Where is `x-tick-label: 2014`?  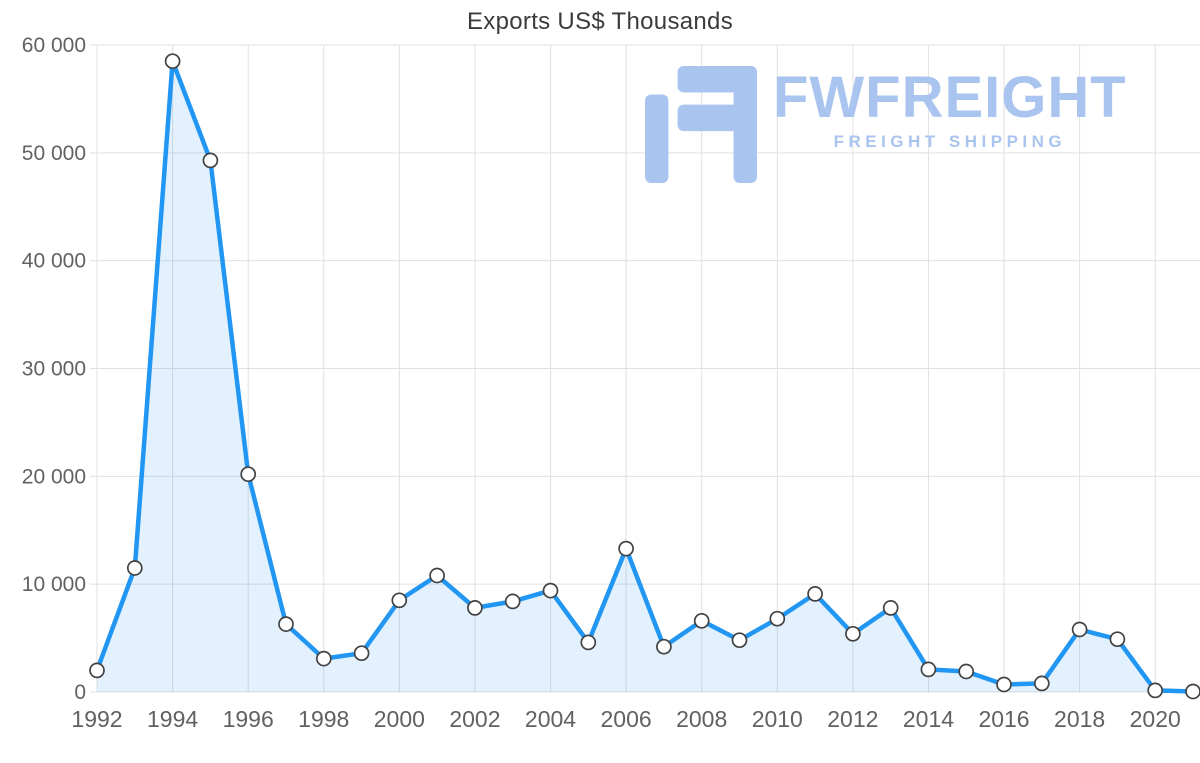 x-tick-label: 2014 is located at coordinates (928, 719).